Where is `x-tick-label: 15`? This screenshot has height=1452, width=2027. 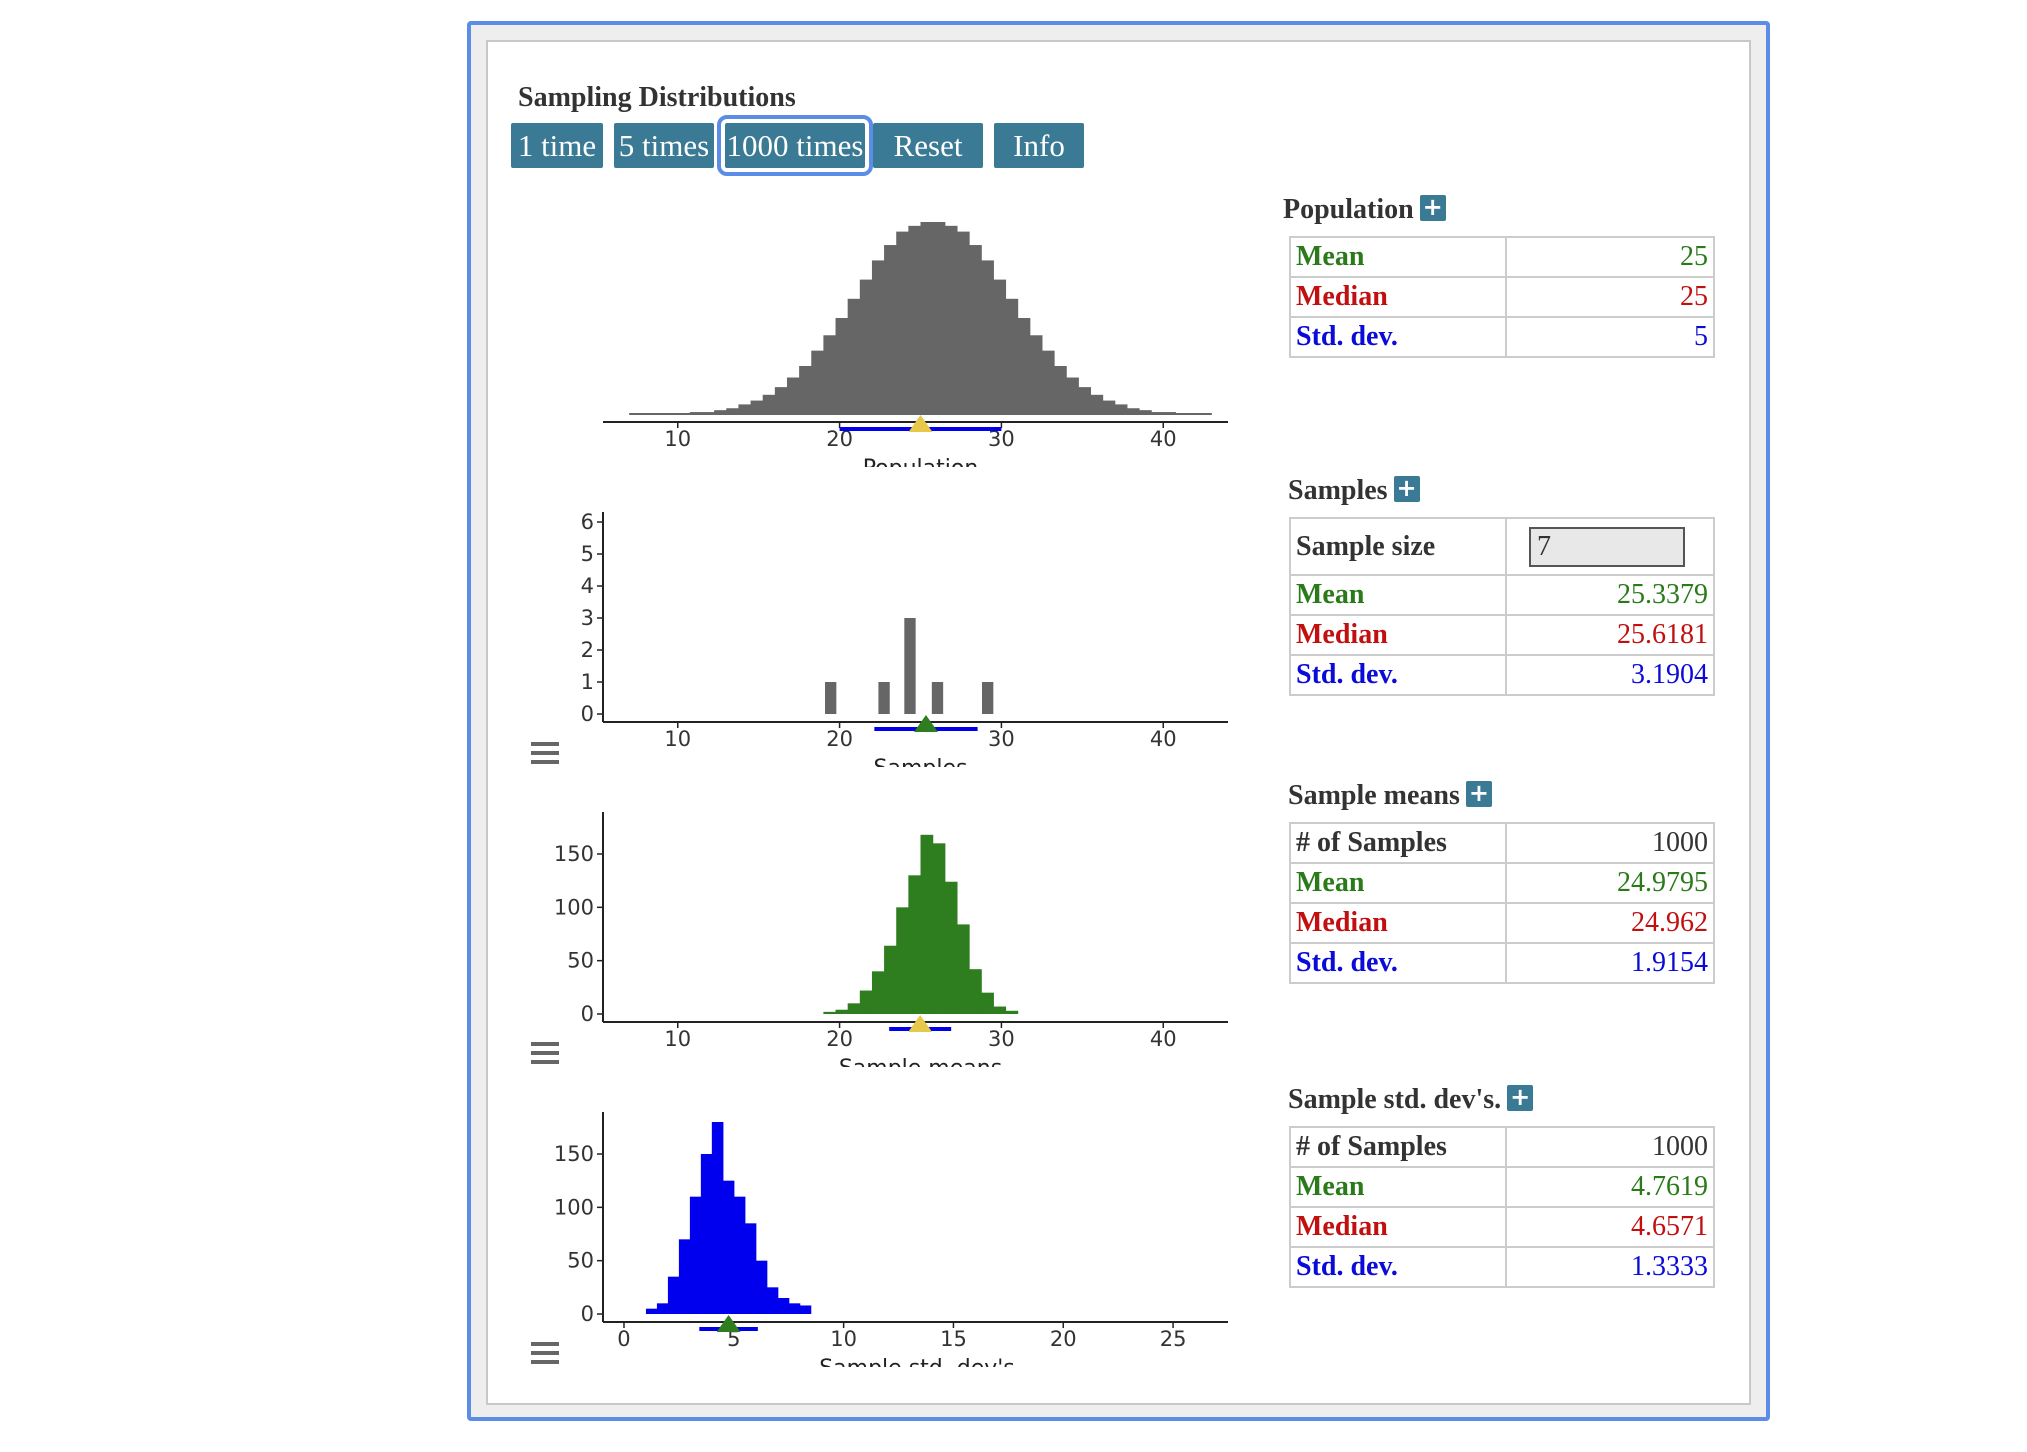 x-tick-label: 15 is located at coordinates (953, 1339).